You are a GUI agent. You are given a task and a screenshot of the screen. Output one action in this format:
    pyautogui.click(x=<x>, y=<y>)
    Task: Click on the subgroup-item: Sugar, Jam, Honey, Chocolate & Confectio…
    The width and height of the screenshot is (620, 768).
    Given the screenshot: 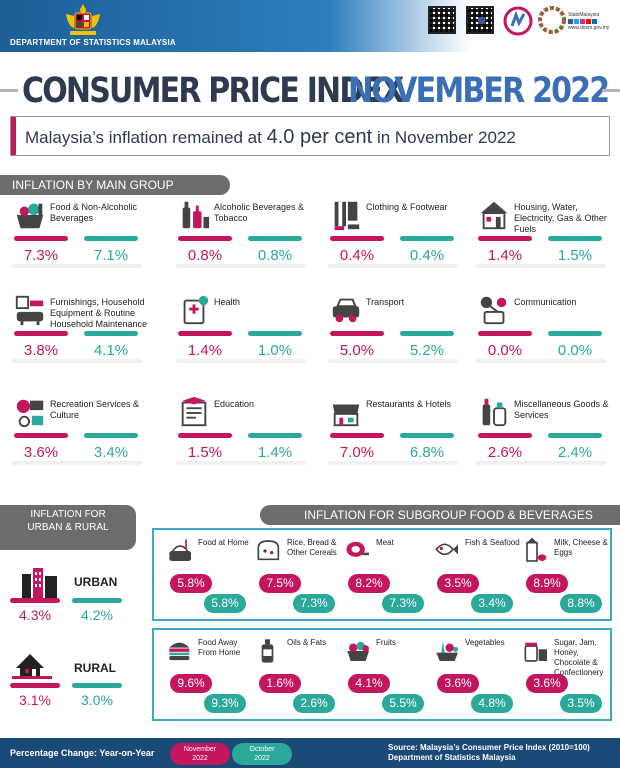 What is the action you would take?
    pyautogui.click(x=564, y=673)
    